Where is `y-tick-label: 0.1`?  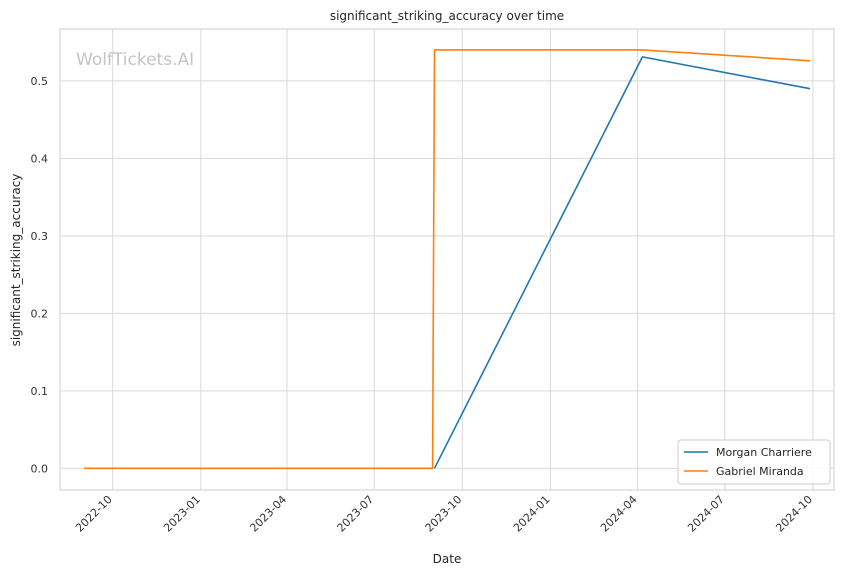
y-tick-label: 0.1 is located at coordinates (40, 391).